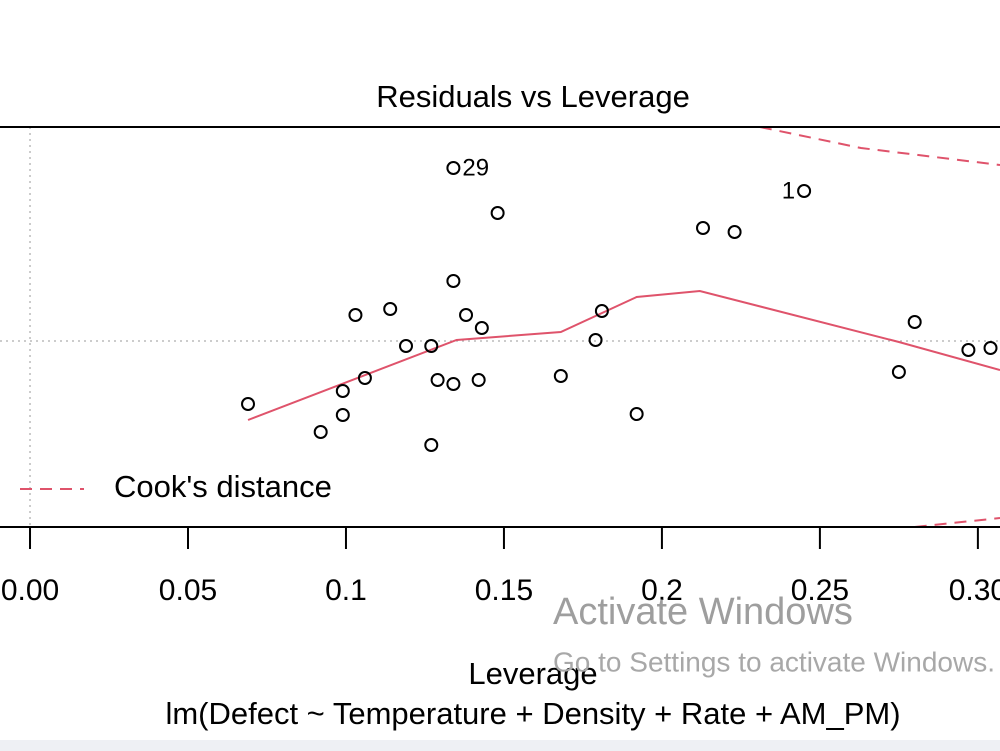 This screenshot has width=1000, height=751. What do you see at coordinates (500, 567) in the screenshot?
I see `axes: 0.00 0.05 0.1 0.15 0.2 0.25 0.30` at bounding box center [500, 567].